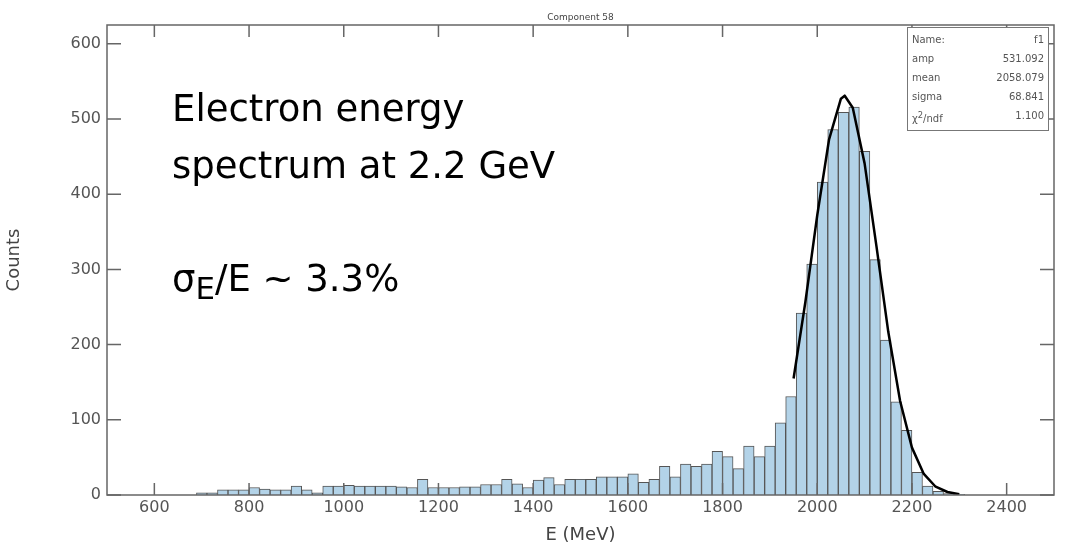  Describe the element at coordinates (249, 506) in the screenshot. I see `x-tick-label: 800` at that location.